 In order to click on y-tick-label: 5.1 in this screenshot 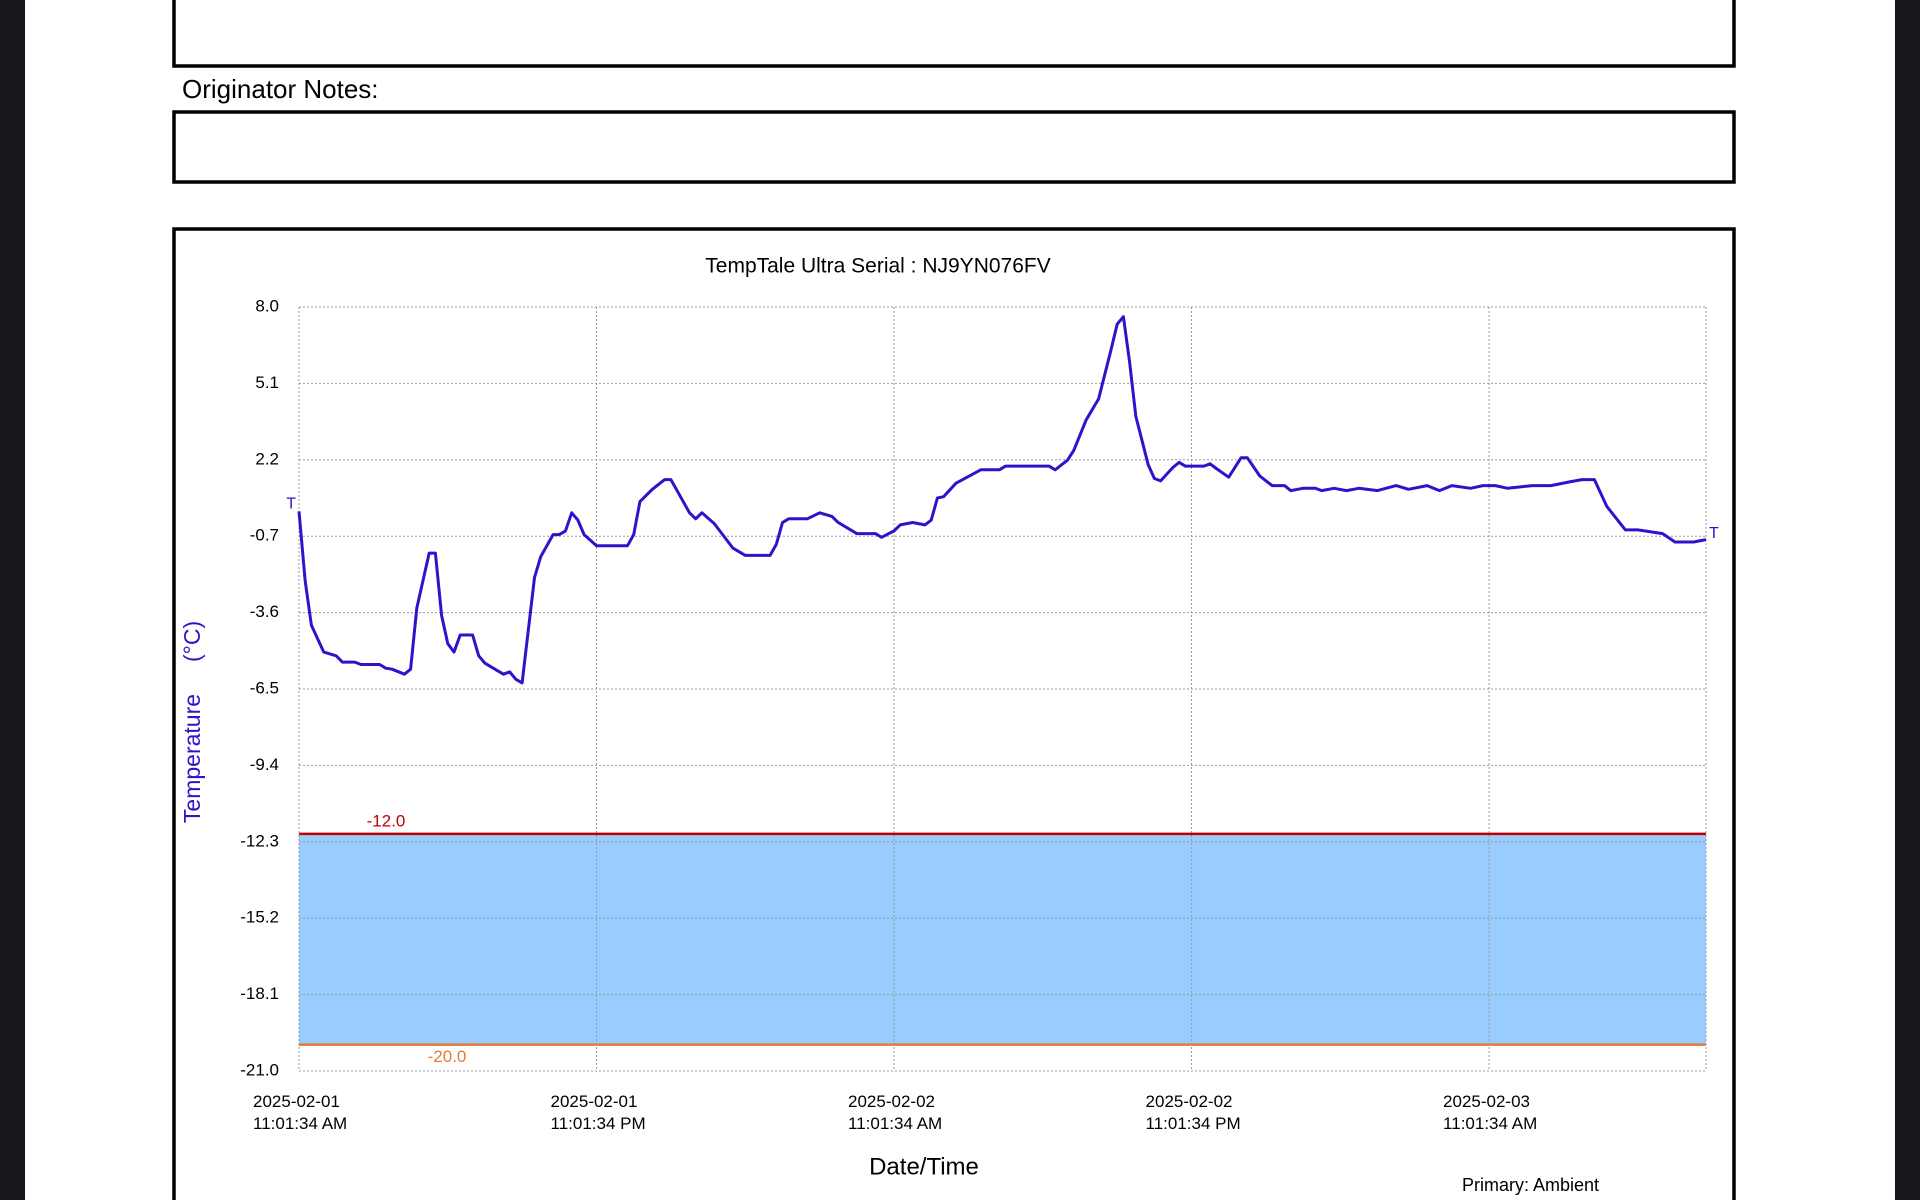, I will do `click(267, 382)`.